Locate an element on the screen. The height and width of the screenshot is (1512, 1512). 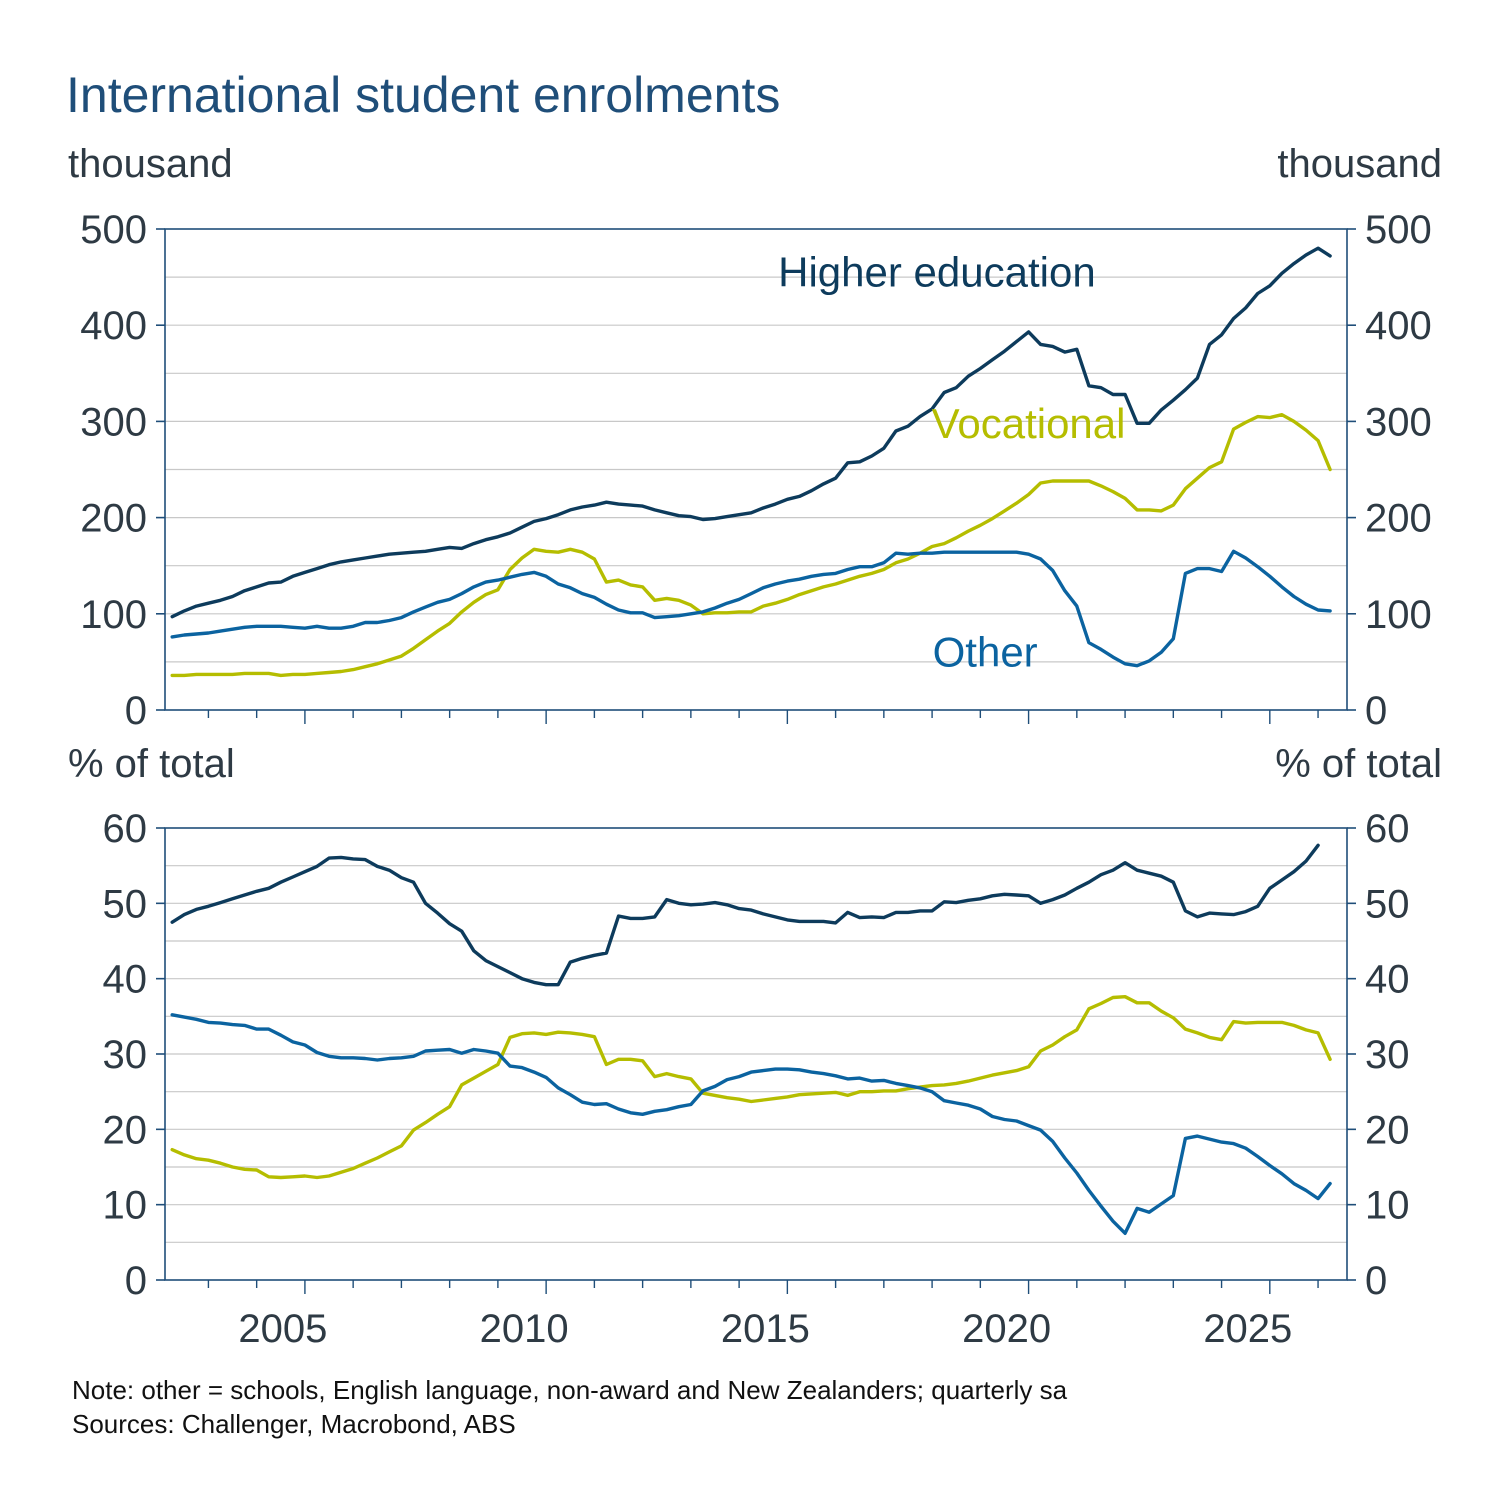
y-tick-label-left: 500 is located at coordinates (113, 230).